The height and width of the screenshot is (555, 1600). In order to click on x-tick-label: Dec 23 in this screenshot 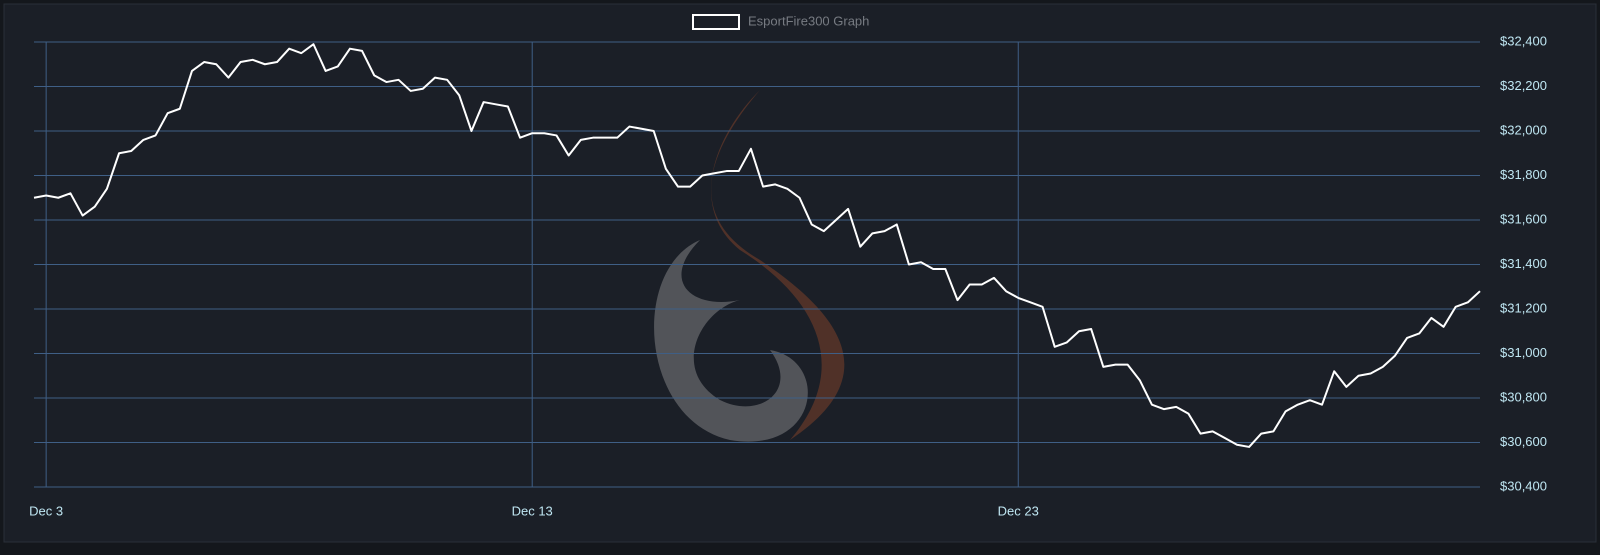, I will do `click(1018, 510)`.